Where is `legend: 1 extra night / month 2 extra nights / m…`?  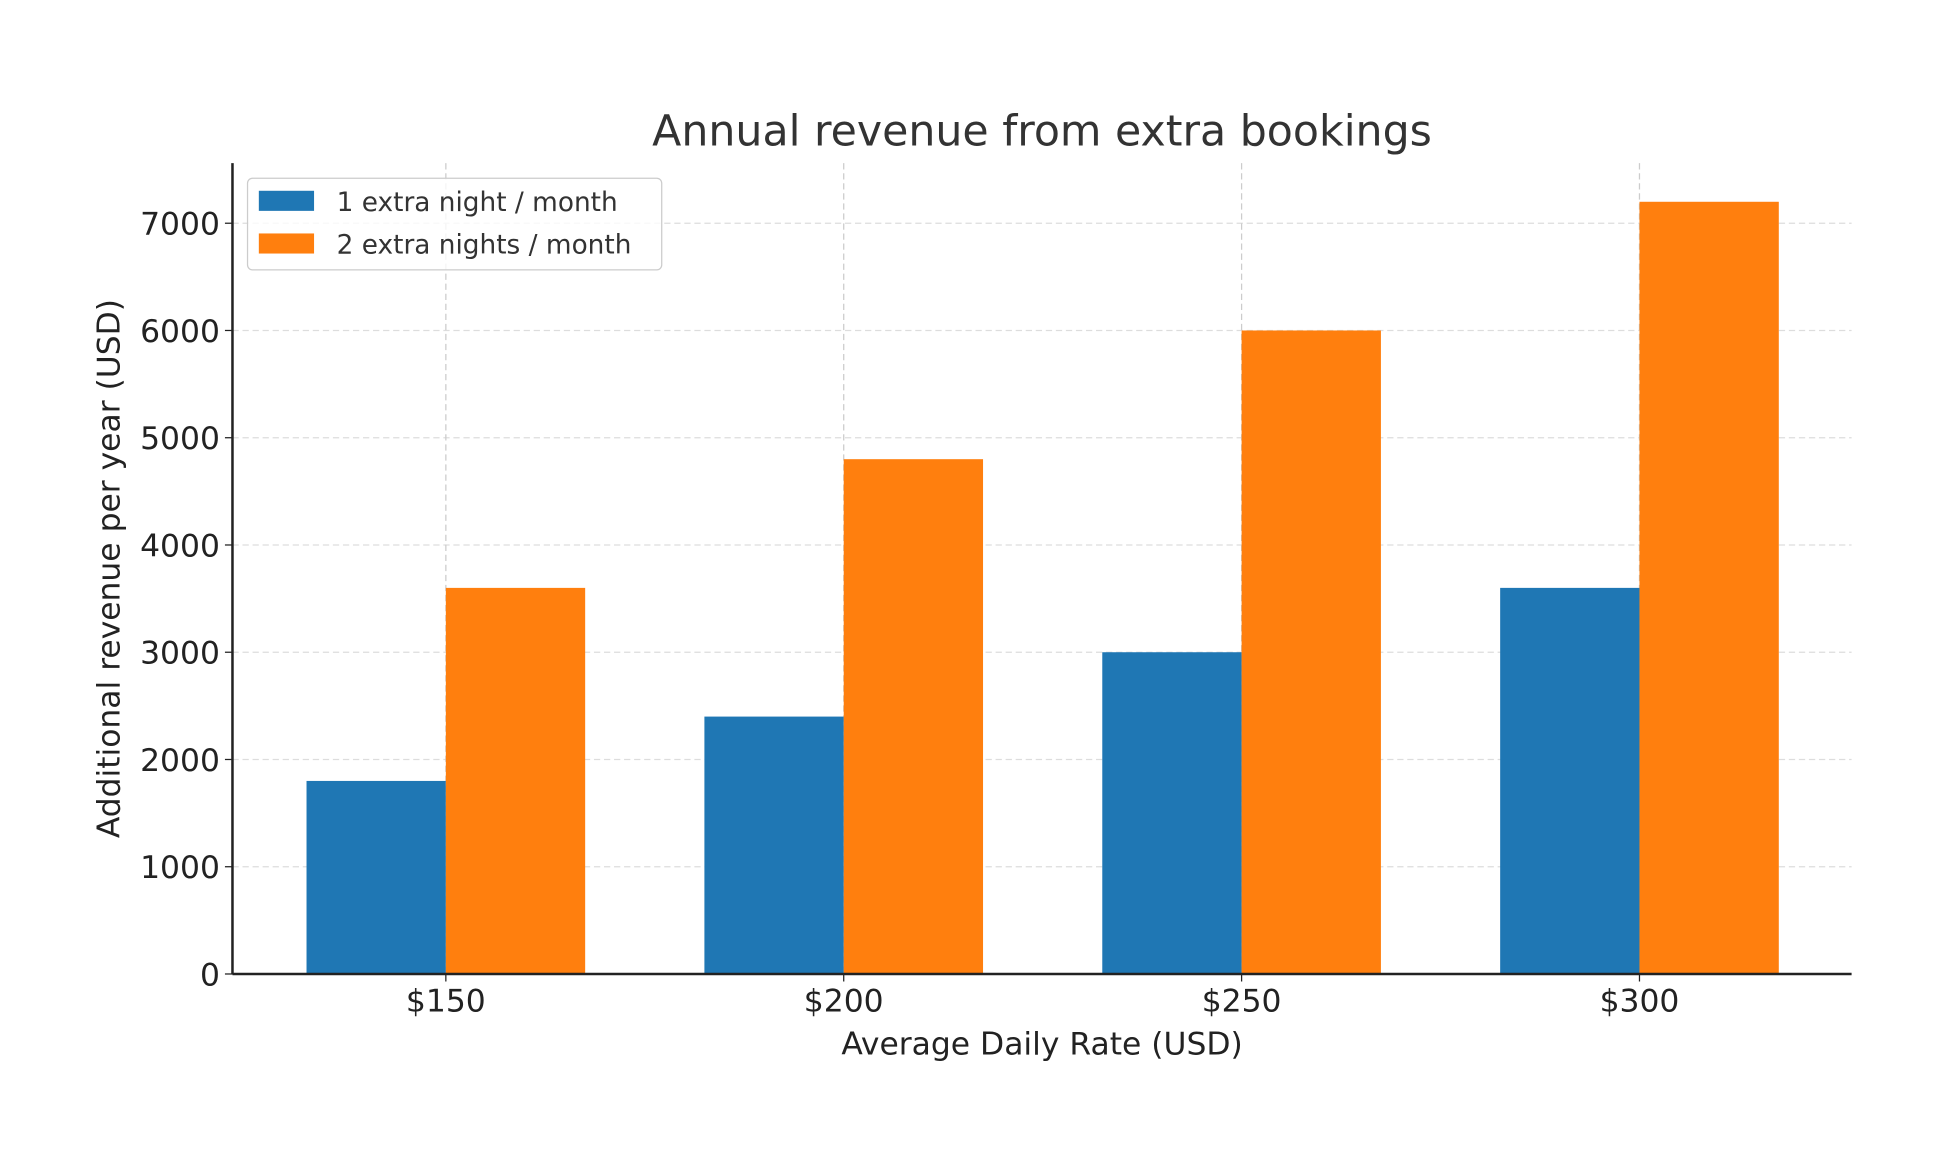 legend: 1 extra night / month 2 extra nights / m… is located at coordinates (454, 224).